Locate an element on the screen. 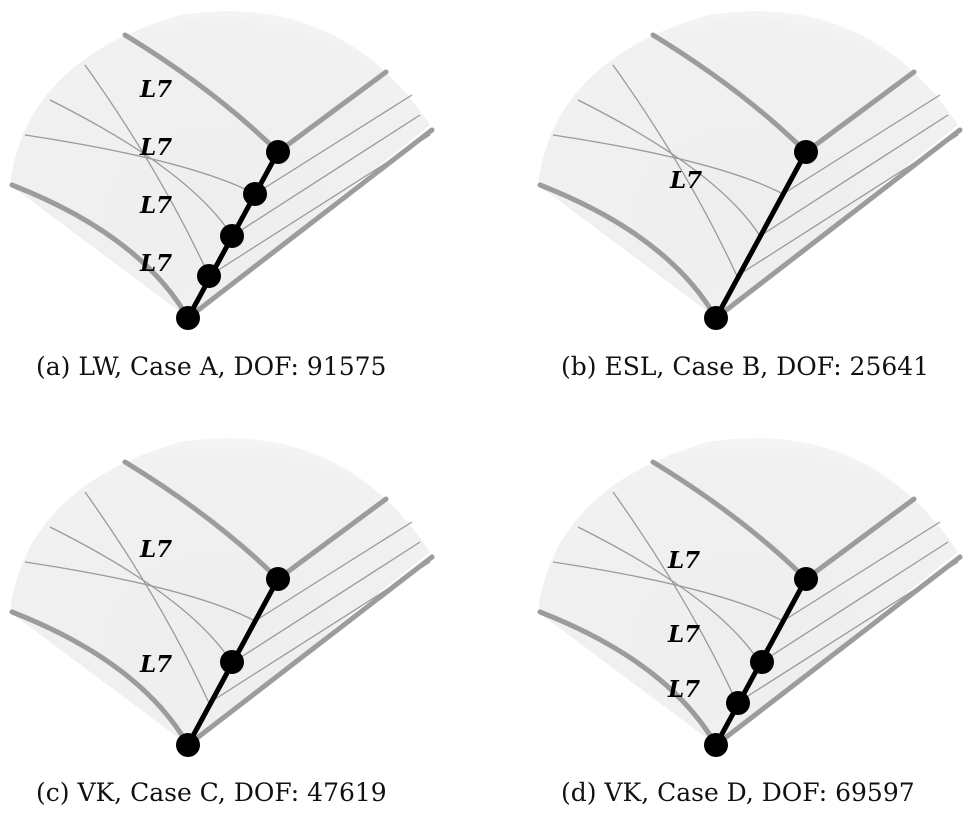 Image resolution: width=976 pixels, height=815 pixels. joint-line is located at coordinates (761, 235).